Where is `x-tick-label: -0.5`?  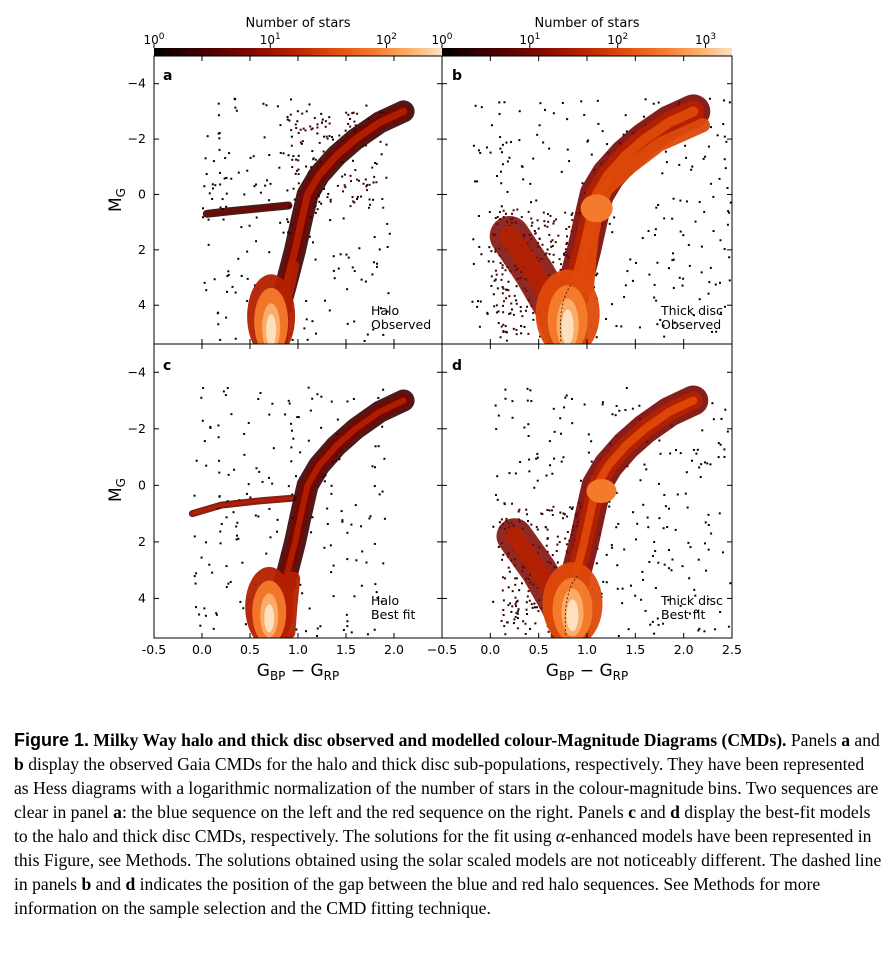 x-tick-label: -0.5 is located at coordinates (154, 649).